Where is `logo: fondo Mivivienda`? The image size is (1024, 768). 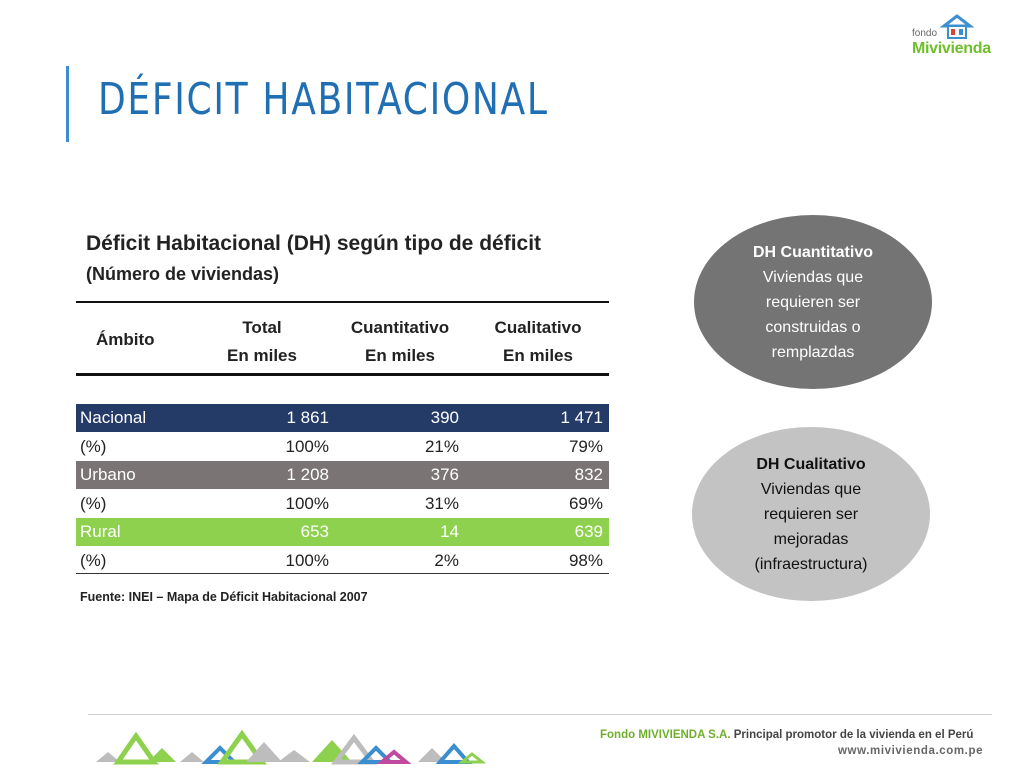
logo: fondo Mivivienda is located at coordinates (960, 39).